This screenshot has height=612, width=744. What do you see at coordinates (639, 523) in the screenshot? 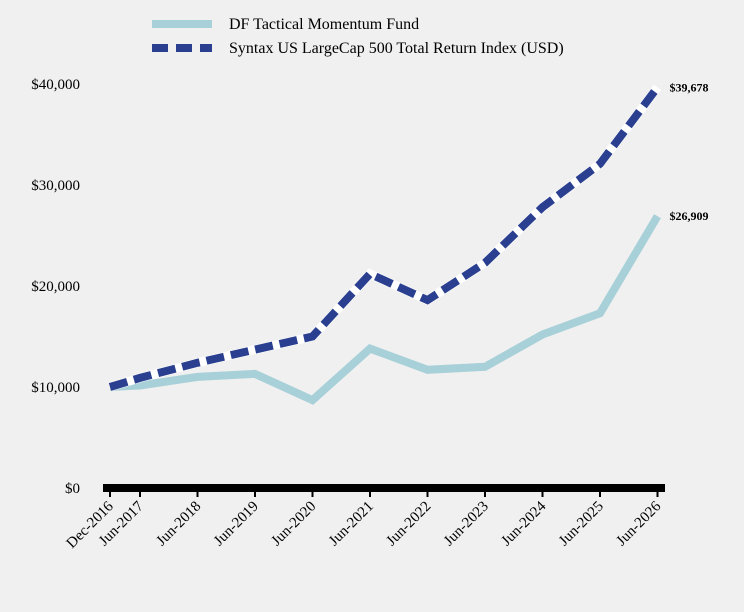
I see `x-tick-label: Jun-2026` at bounding box center [639, 523].